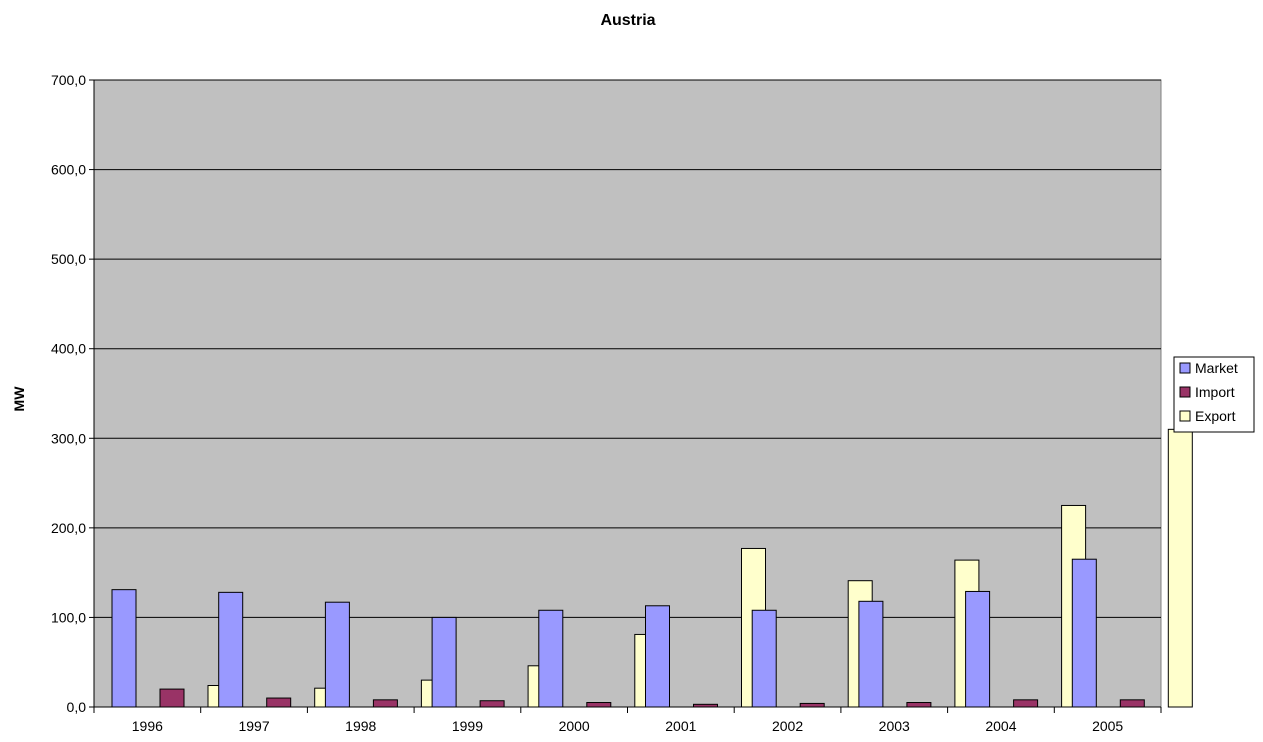 The width and height of the screenshot is (1263, 742). Describe the element at coordinates (68, 259) in the screenshot. I see `y-tick-label: 500,0` at that location.